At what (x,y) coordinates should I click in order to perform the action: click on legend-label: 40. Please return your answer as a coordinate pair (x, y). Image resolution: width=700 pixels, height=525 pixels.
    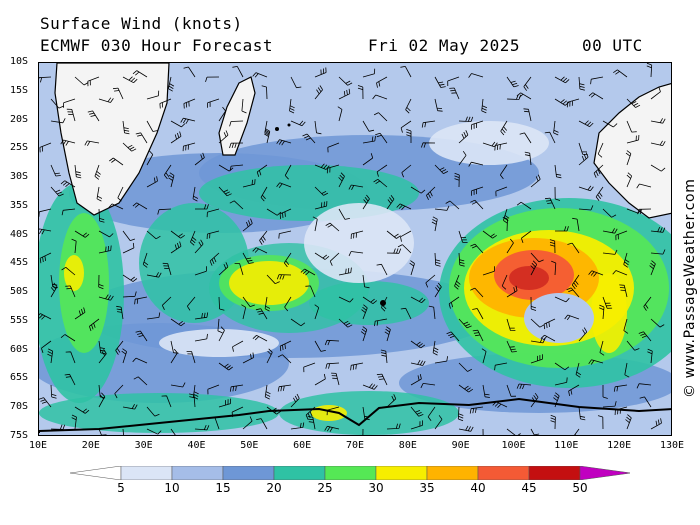
    Looking at the image, I should click on (478, 488).